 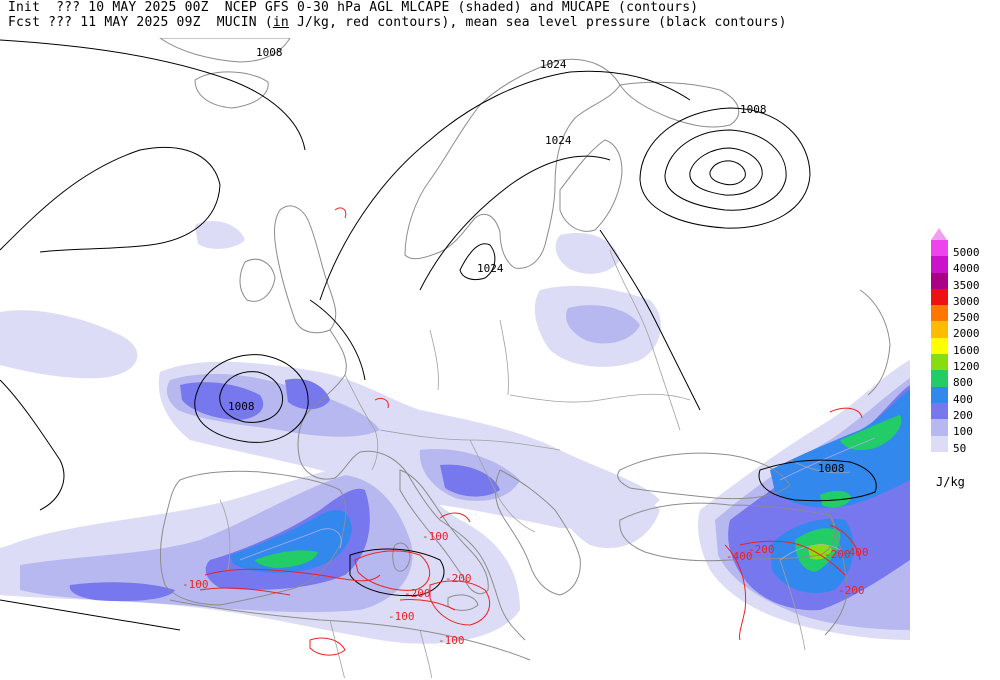 I want to click on isobar-med-low, so click(x=397, y=572).